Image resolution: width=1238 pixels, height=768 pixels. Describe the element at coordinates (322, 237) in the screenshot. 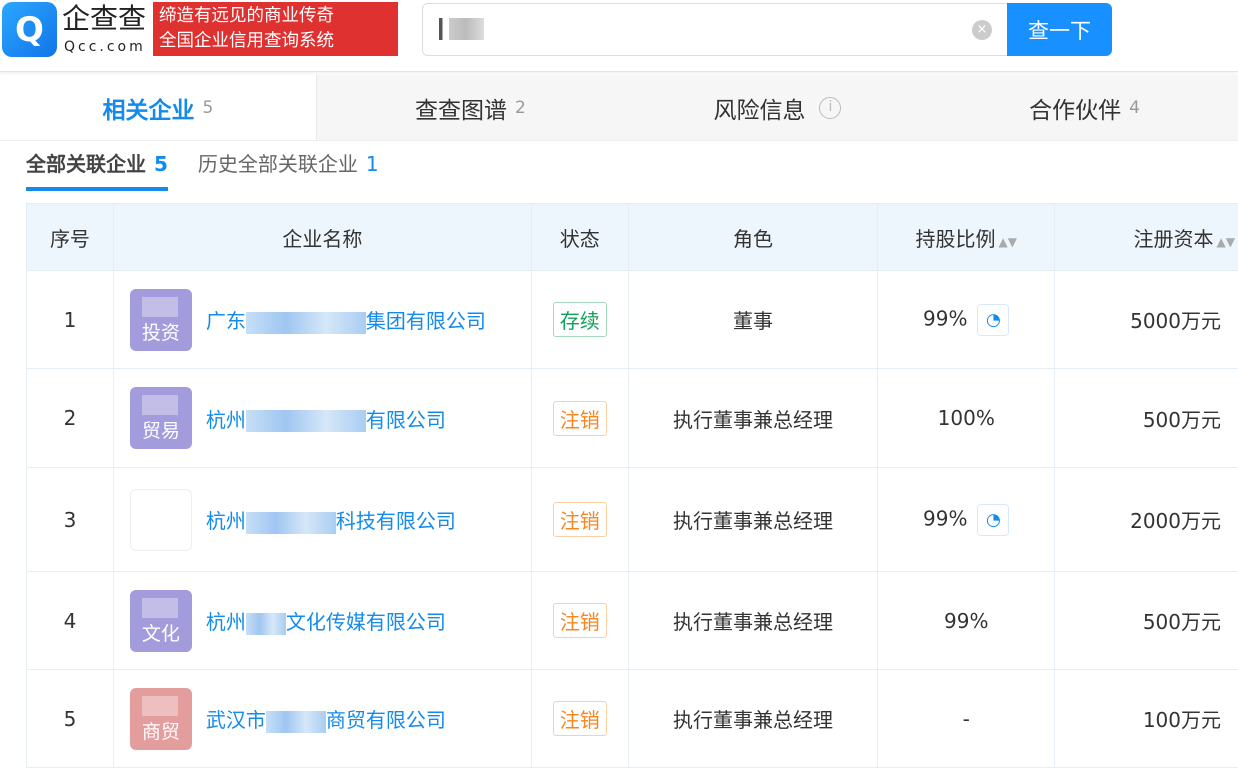

I see `header-name: 企业名称` at that location.